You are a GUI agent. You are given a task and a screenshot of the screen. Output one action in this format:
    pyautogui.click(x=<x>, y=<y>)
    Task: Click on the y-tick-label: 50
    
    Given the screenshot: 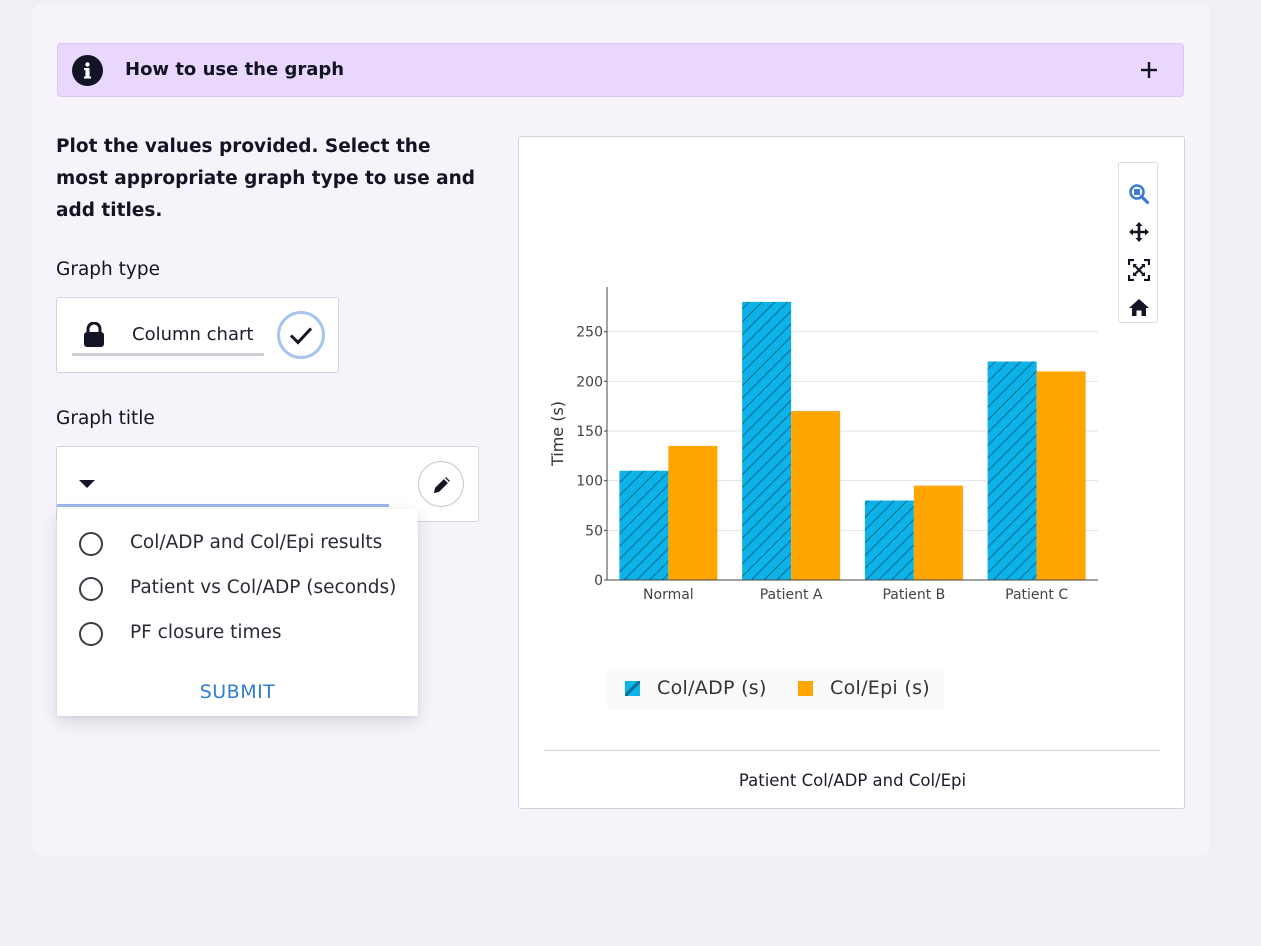 What is the action you would take?
    pyautogui.click(x=594, y=531)
    